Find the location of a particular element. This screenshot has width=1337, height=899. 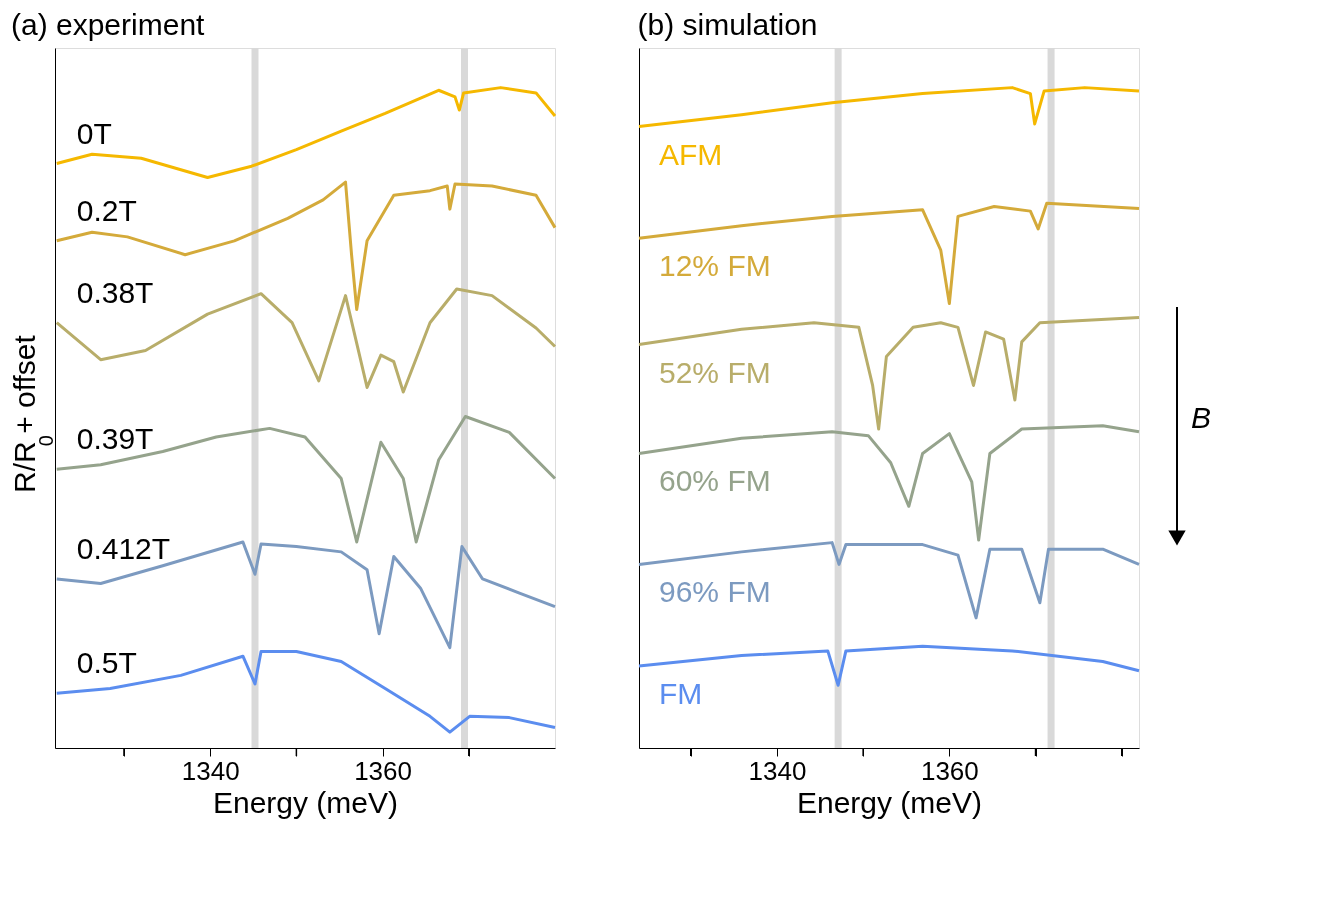

series-label: 60% FM is located at coordinates (715, 481).